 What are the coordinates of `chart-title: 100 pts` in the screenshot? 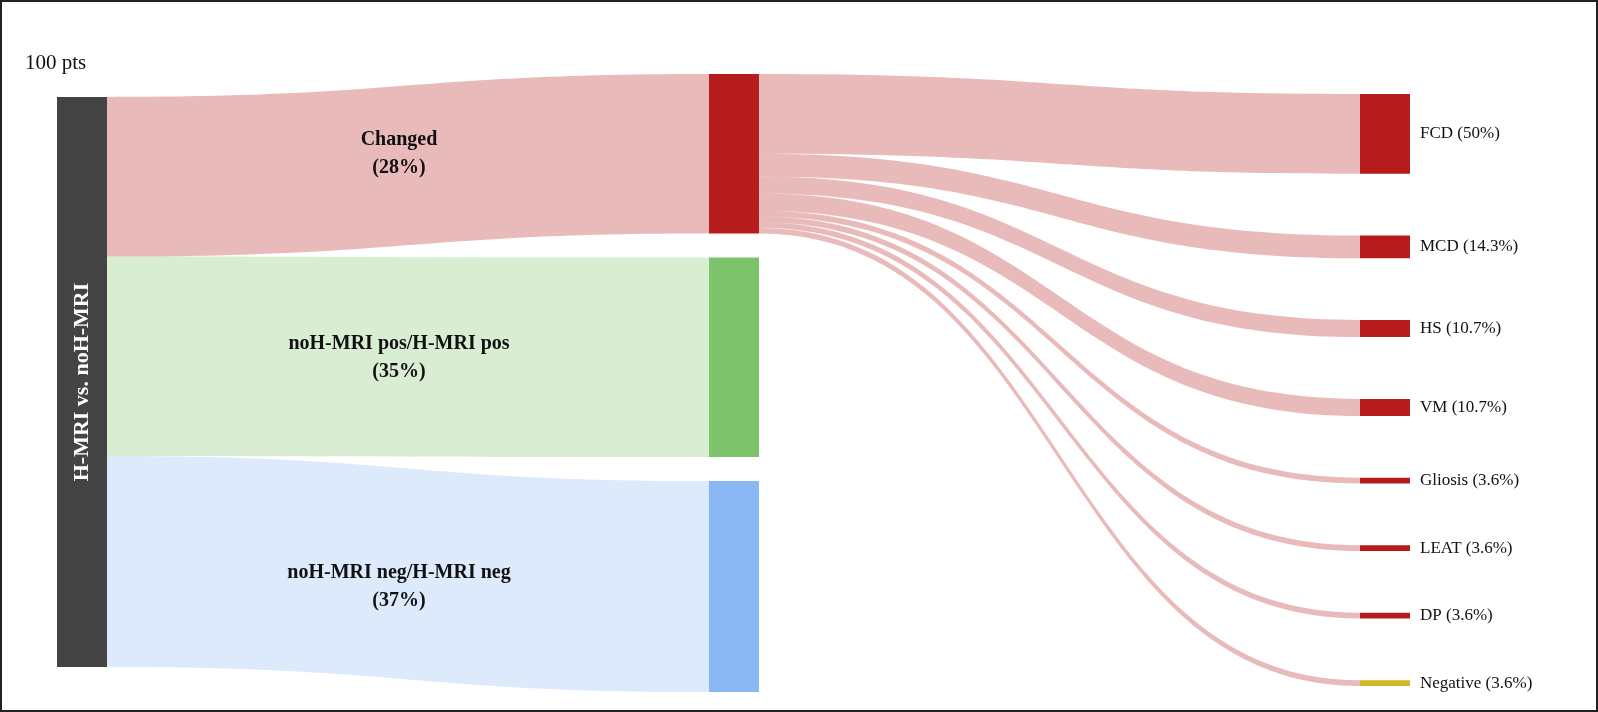 It's located at (56, 61).